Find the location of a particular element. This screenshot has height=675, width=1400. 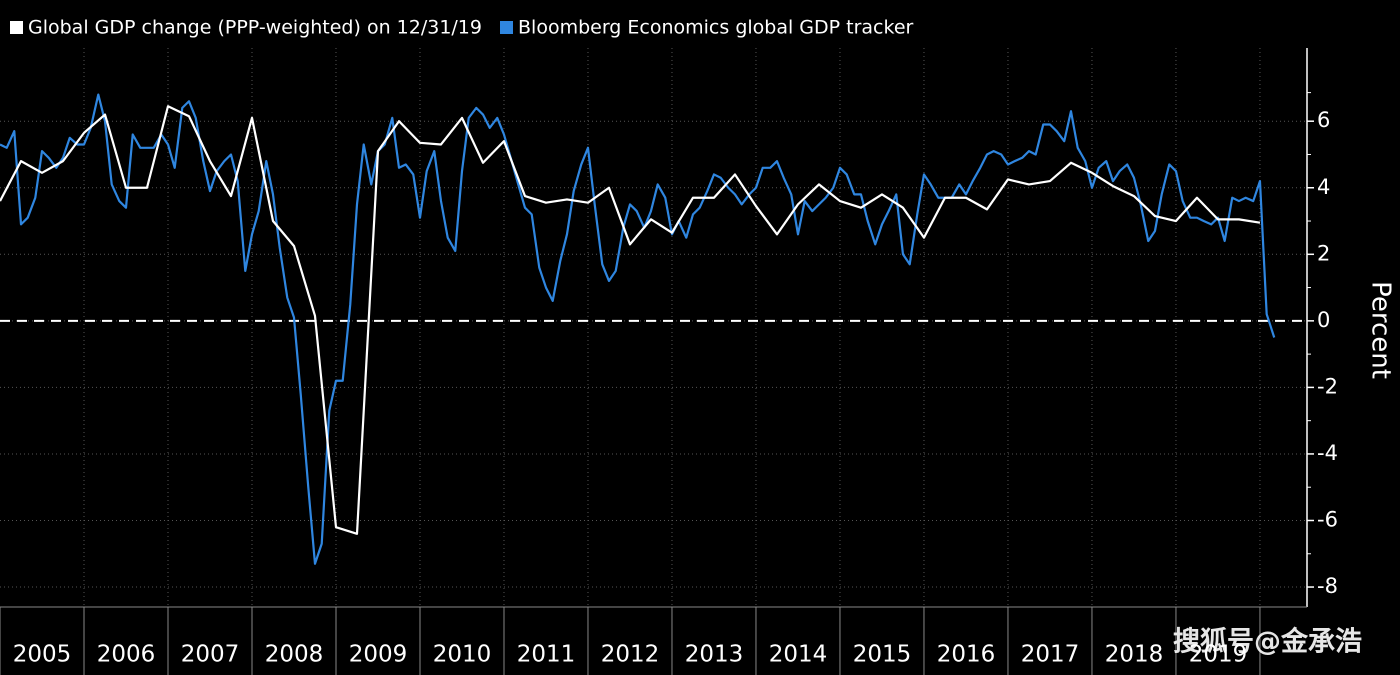

y-tick-label: 6 is located at coordinates (1323, 120).